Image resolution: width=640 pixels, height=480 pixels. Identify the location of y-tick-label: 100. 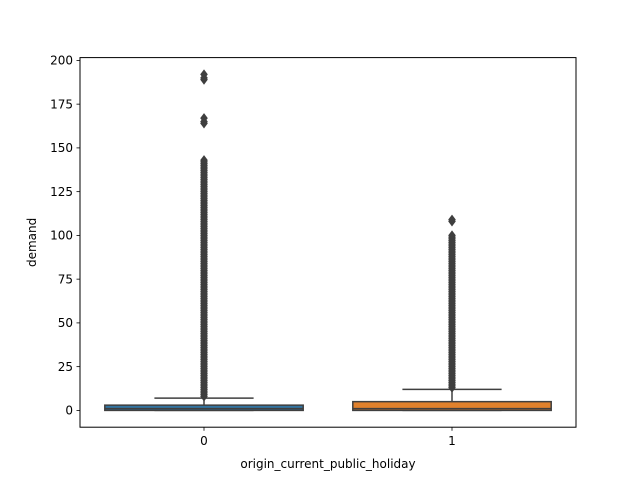
(61, 236).